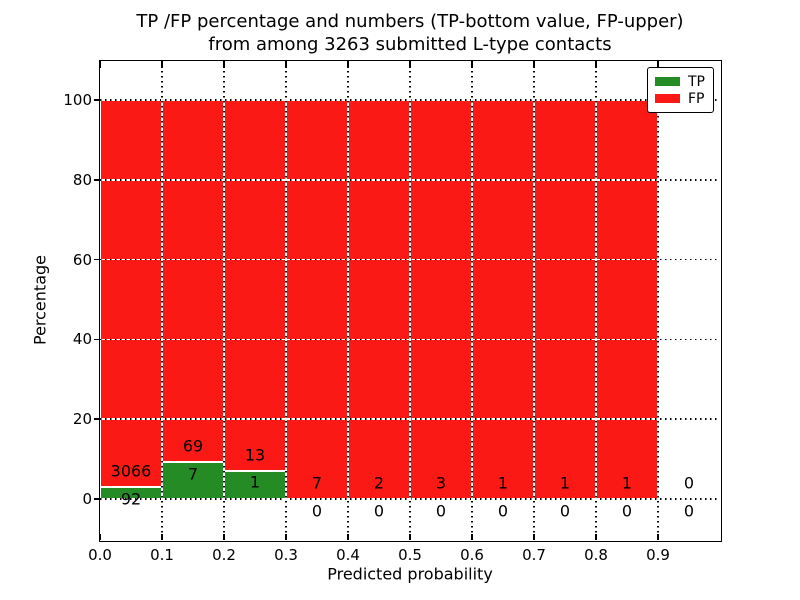 The height and width of the screenshot is (600, 800). What do you see at coordinates (82, 179) in the screenshot?
I see `y-tick-label: 80` at bounding box center [82, 179].